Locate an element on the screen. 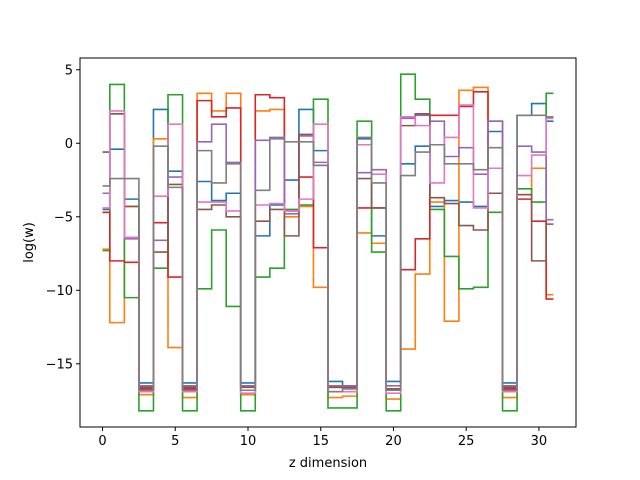 The width and height of the screenshot is (640, 480). y-tick-label: 5 is located at coordinates (69, 70).